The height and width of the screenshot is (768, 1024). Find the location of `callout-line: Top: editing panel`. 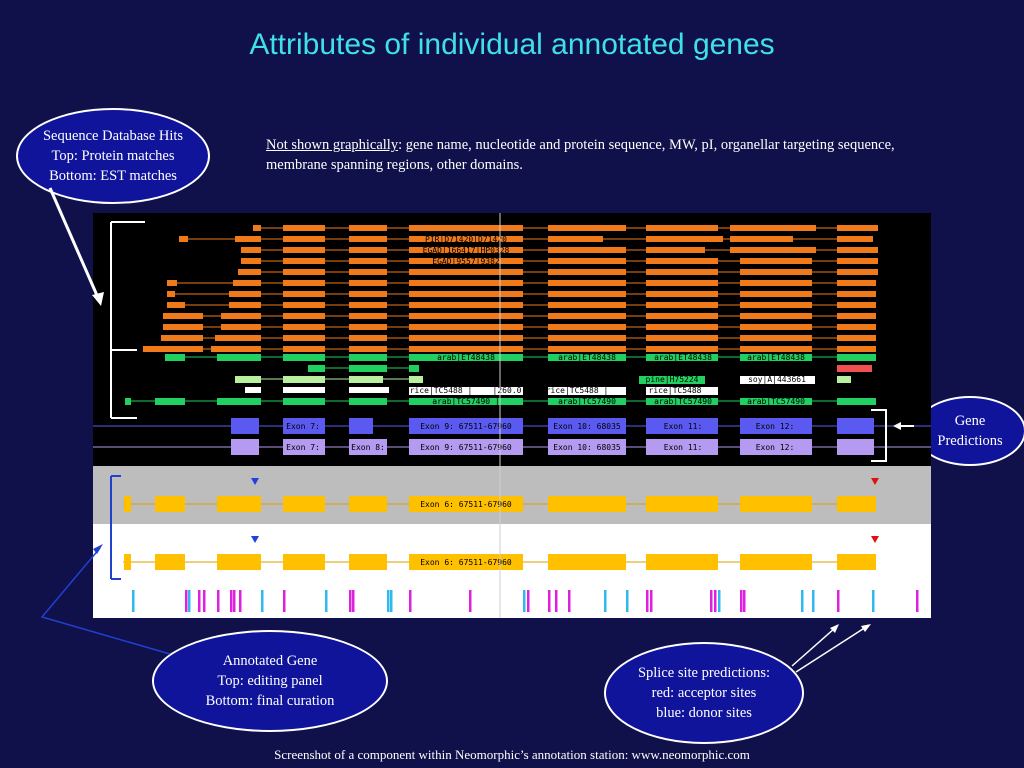

callout-line: Top: editing panel is located at coordinates (270, 681).